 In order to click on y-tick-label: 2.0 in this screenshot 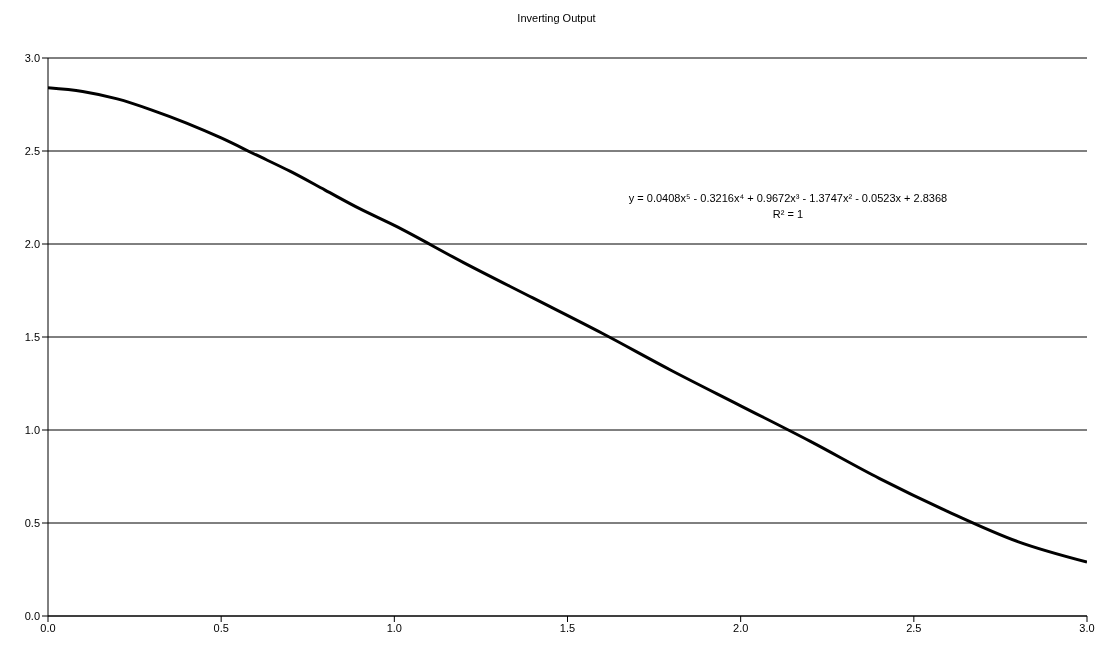, I will do `click(32, 243)`.